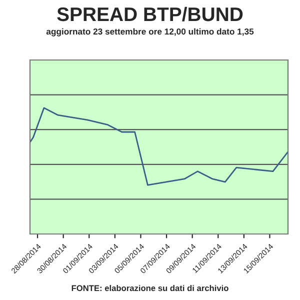 Image resolution: width=300 pixels, height=300 pixels. Describe the element at coordinates (150, 14) in the screenshot. I see `chart-title: SPREAD BTP/BUND` at that location.